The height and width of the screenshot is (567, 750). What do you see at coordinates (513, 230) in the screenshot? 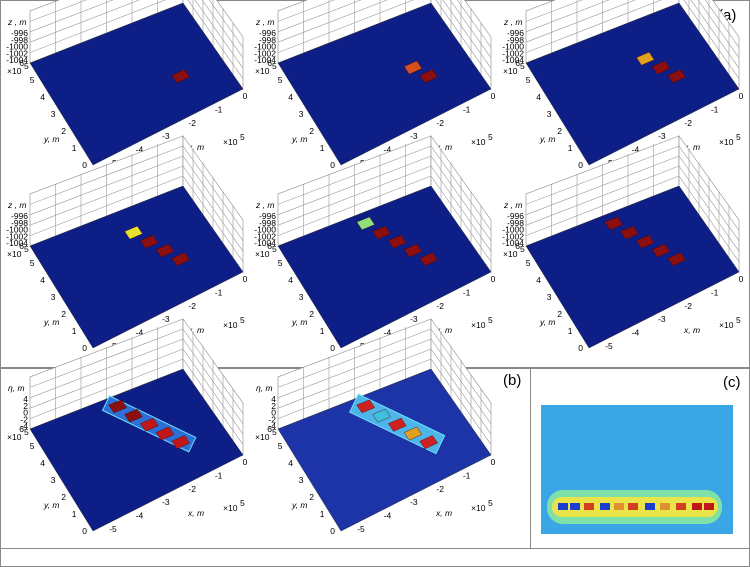
I see `z-tick-label: -1000` at bounding box center [513, 230].